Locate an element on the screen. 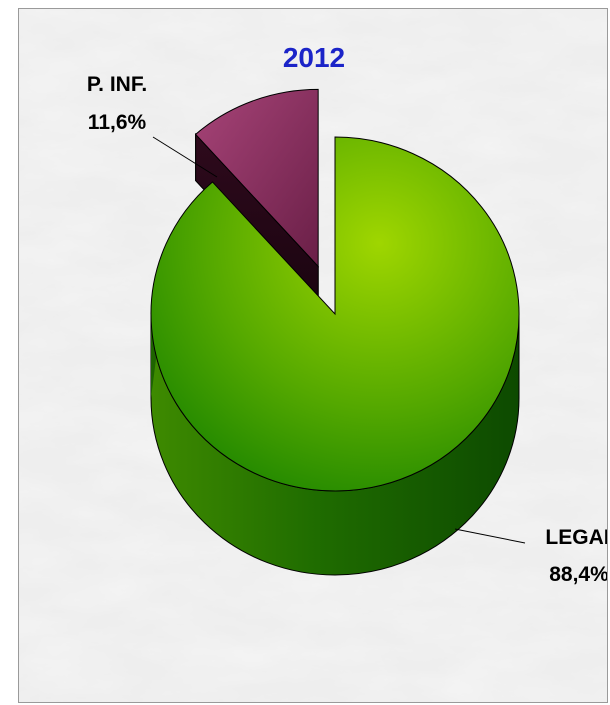 The height and width of the screenshot is (705, 610). value-label-p-inf: 11,6% is located at coordinates (117, 122).